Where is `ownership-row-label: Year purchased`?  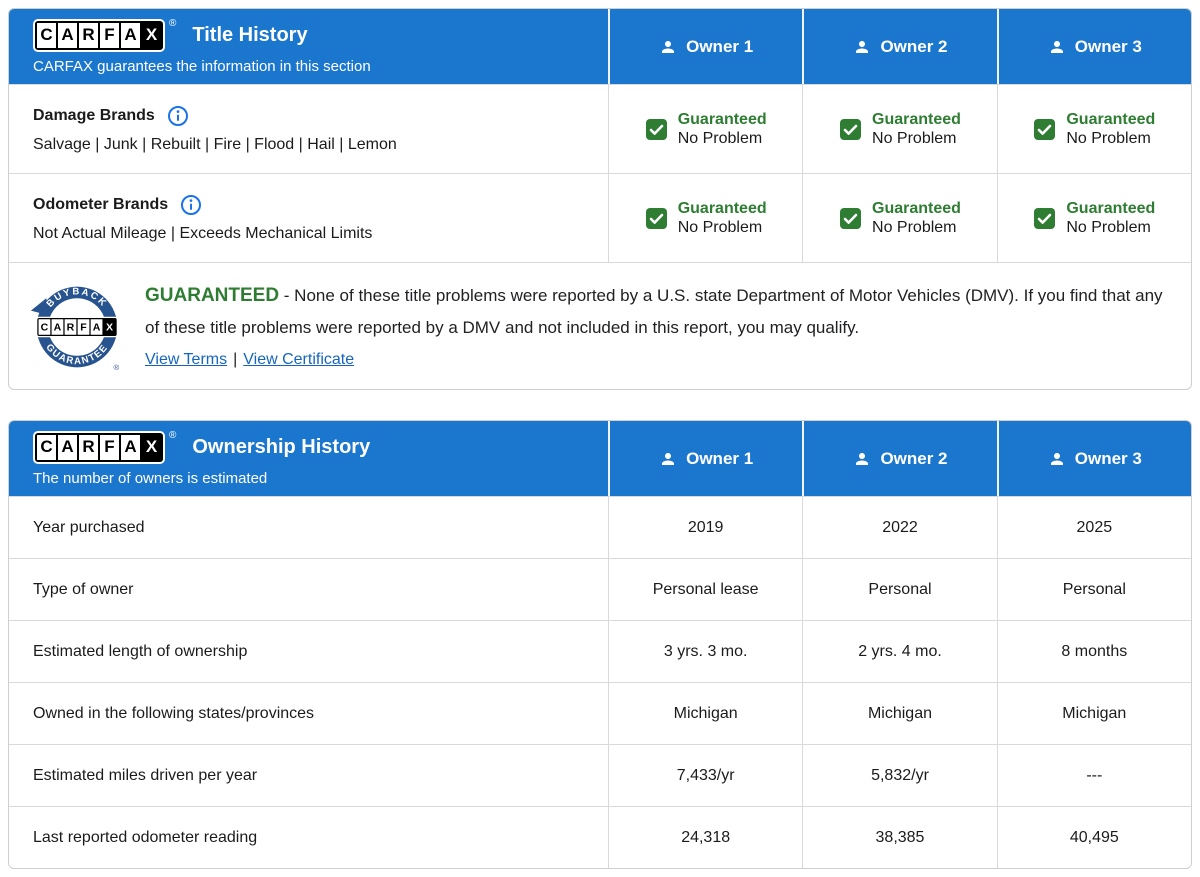 ownership-row-label: Year purchased is located at coordinates (89, 527).